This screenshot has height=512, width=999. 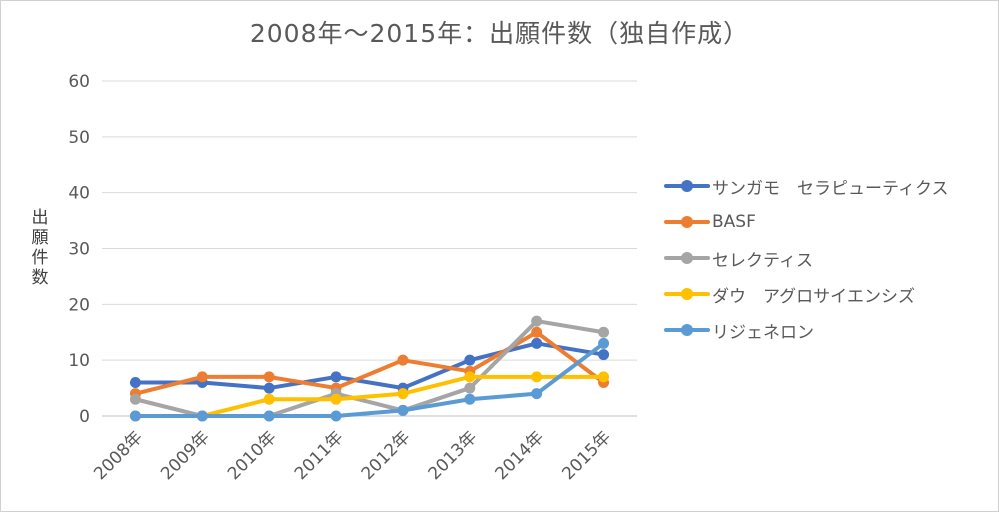 What do you see at coordinates (252, 455) in the screenshot?
I see `x-tick-label: 2010年` at bounding box center [252, 455].